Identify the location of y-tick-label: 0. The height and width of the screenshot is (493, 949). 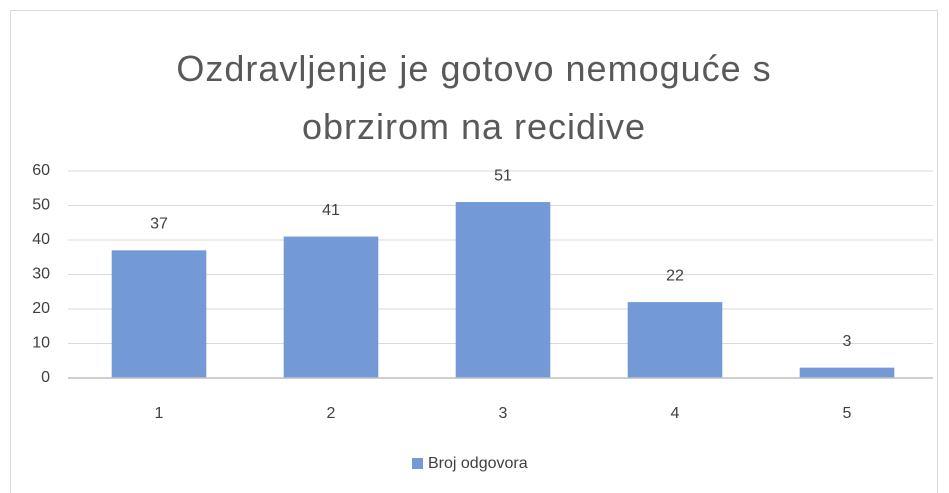
(45, 377).